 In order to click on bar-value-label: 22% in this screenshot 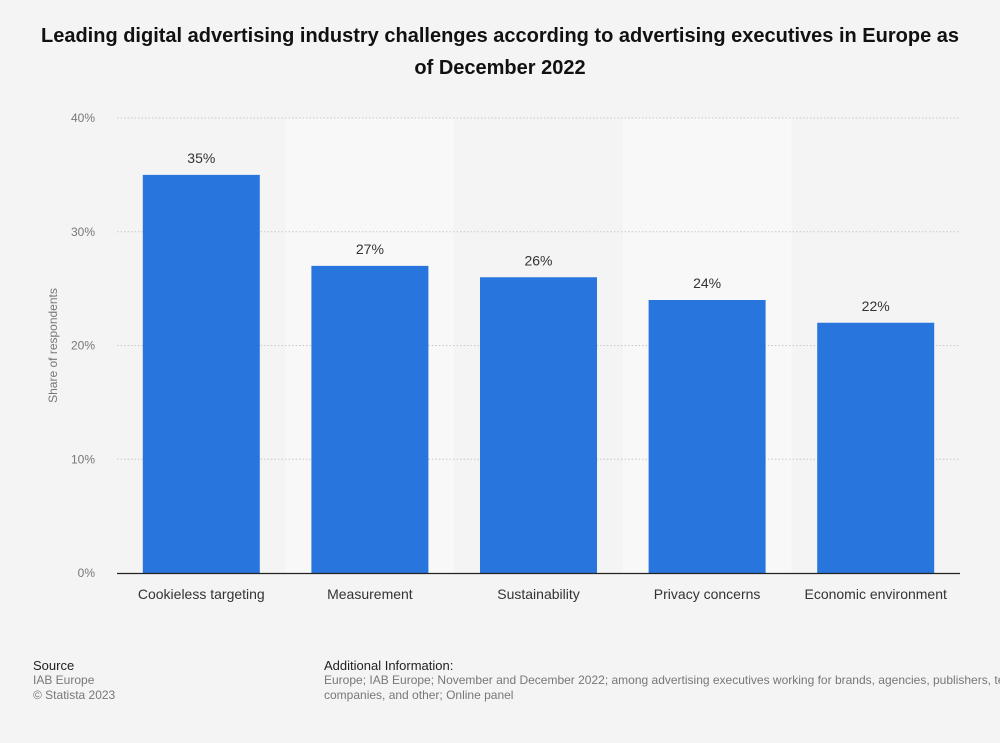, I will do `click(876, 306)`.